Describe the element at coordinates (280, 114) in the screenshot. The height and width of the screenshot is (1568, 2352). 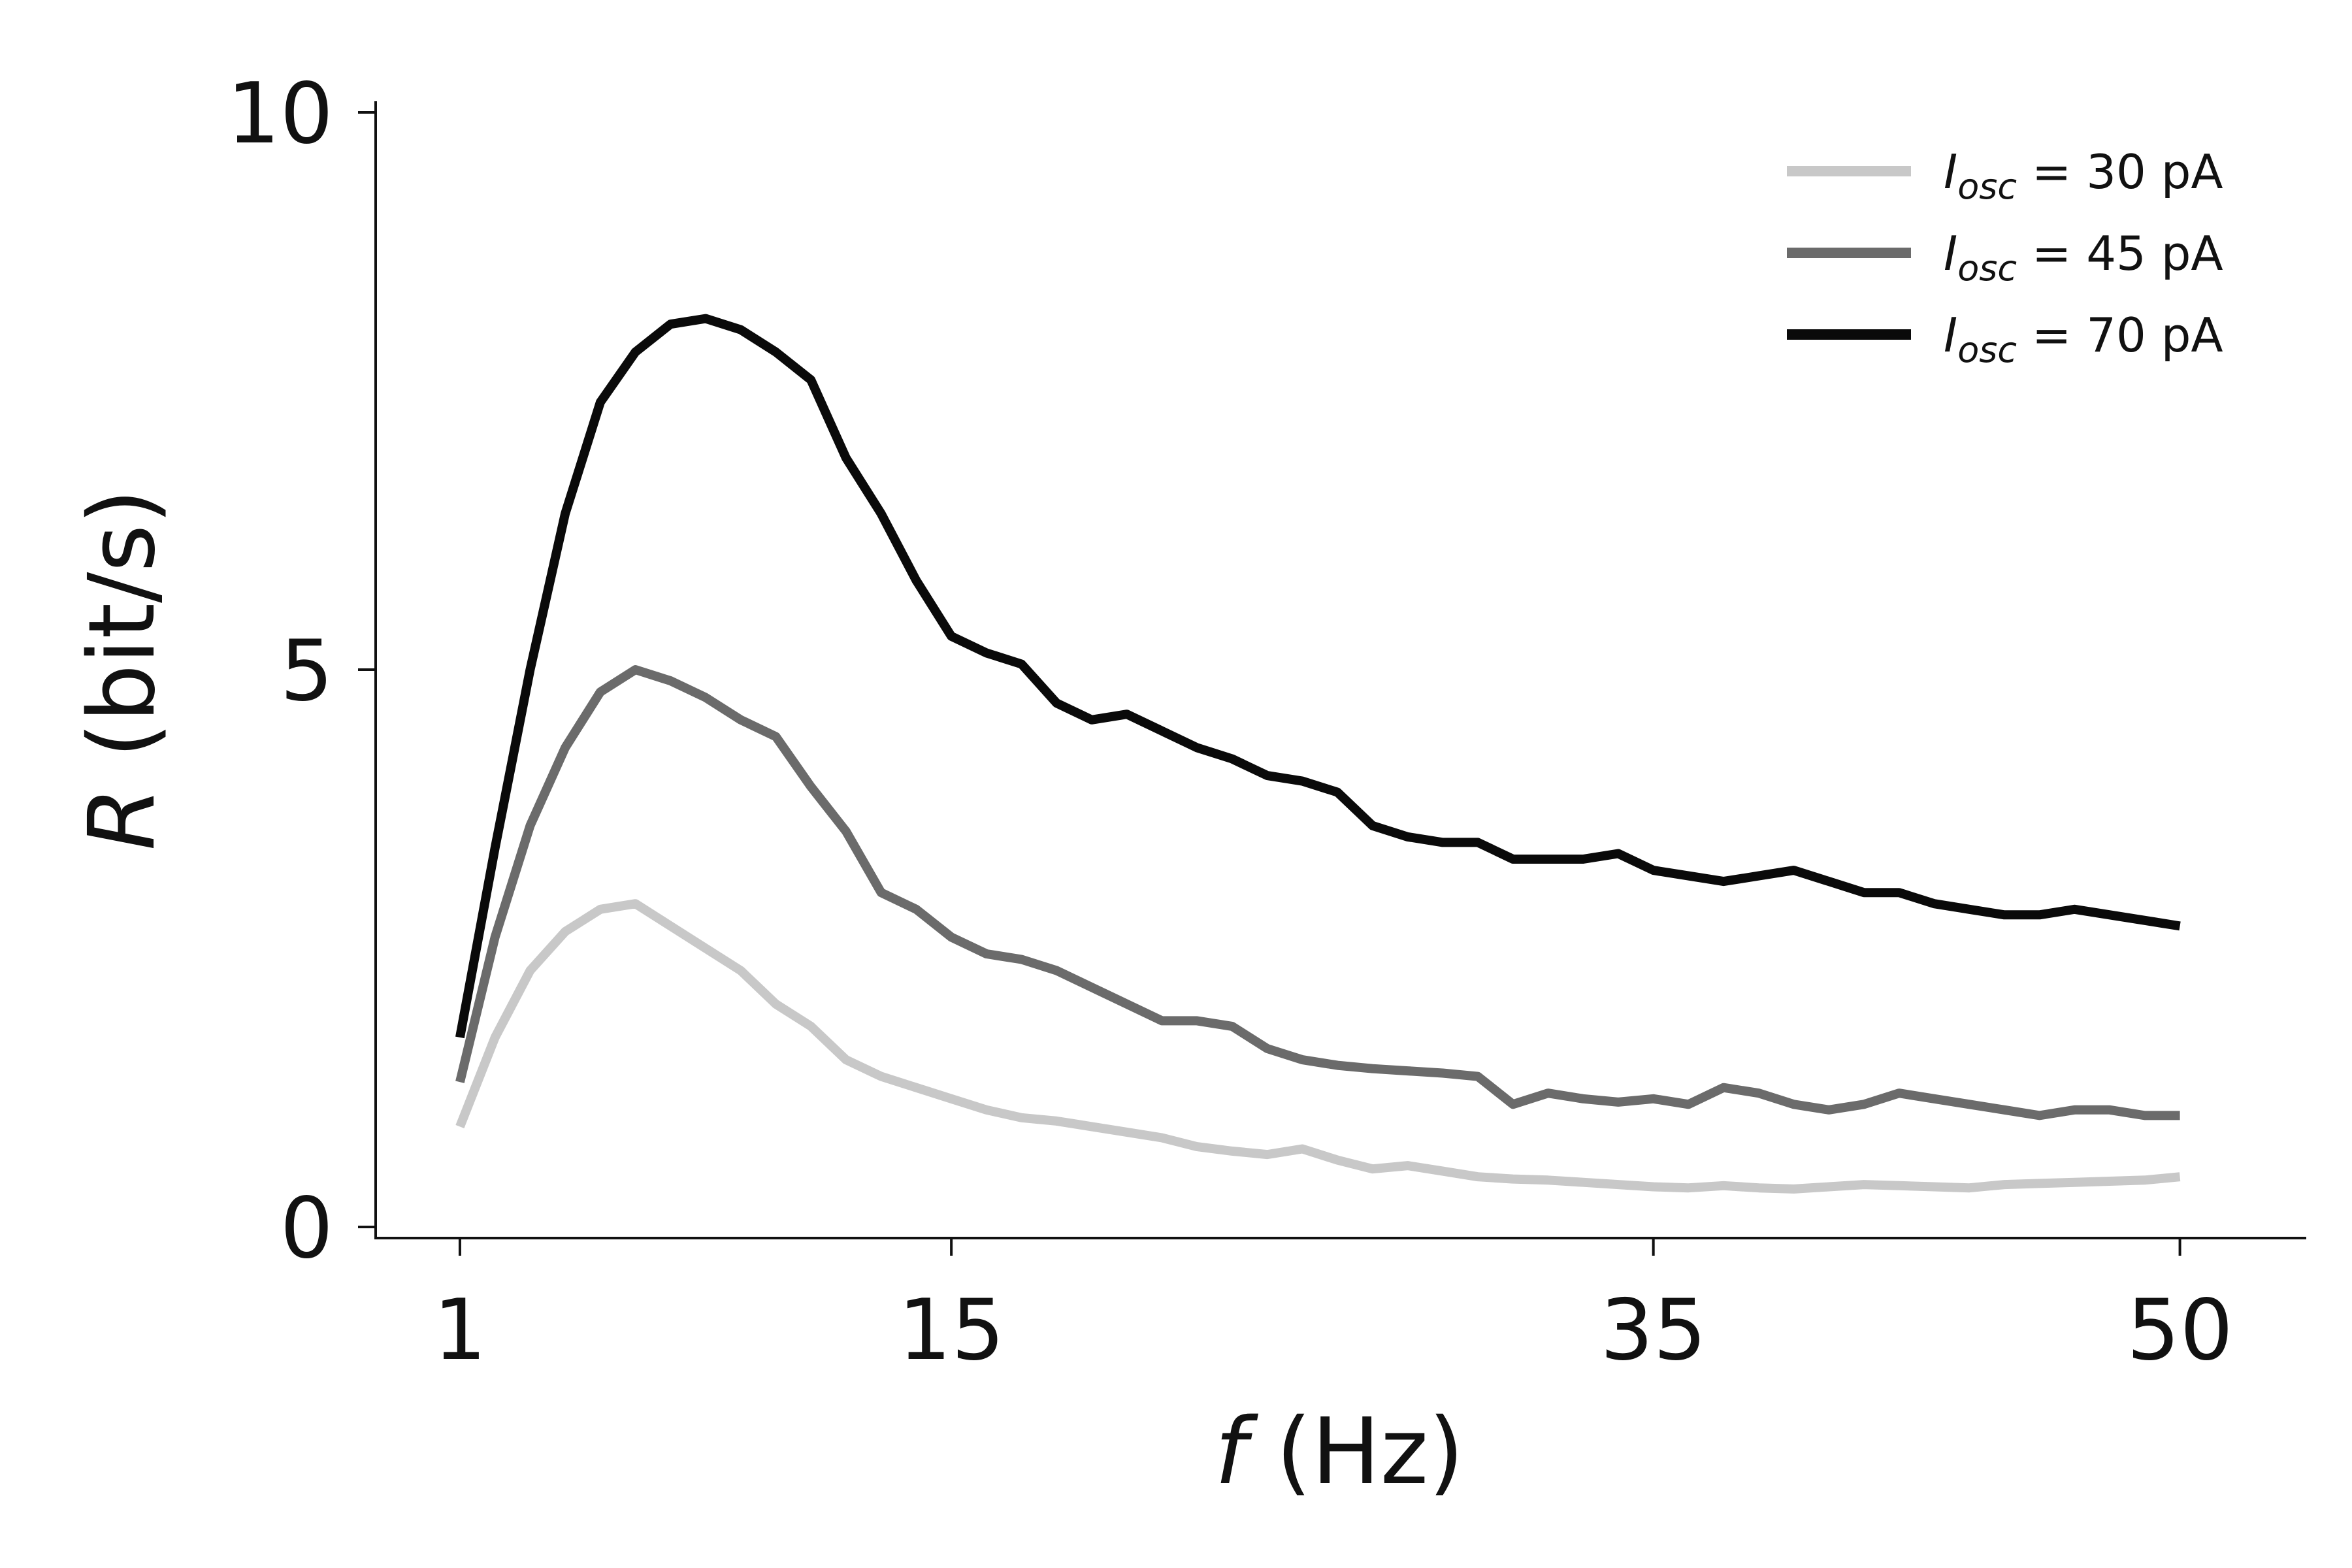
I see `y-tick-label: 10` at that location.